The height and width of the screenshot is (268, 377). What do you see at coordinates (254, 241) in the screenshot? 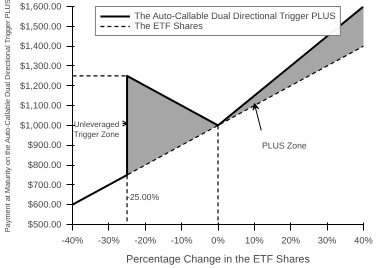
I see `x-tick-label: 10%` at bounding box center [254, 241].